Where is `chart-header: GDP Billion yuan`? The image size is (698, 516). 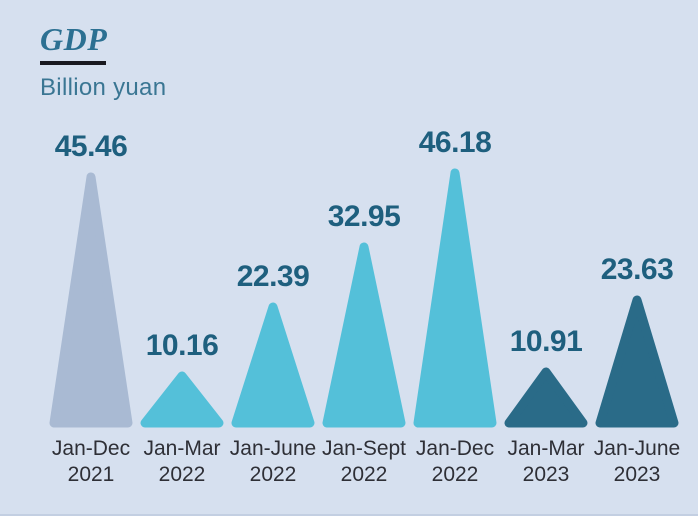
chart-header: GDP Billion yuan is located at coordinates (103, 62).